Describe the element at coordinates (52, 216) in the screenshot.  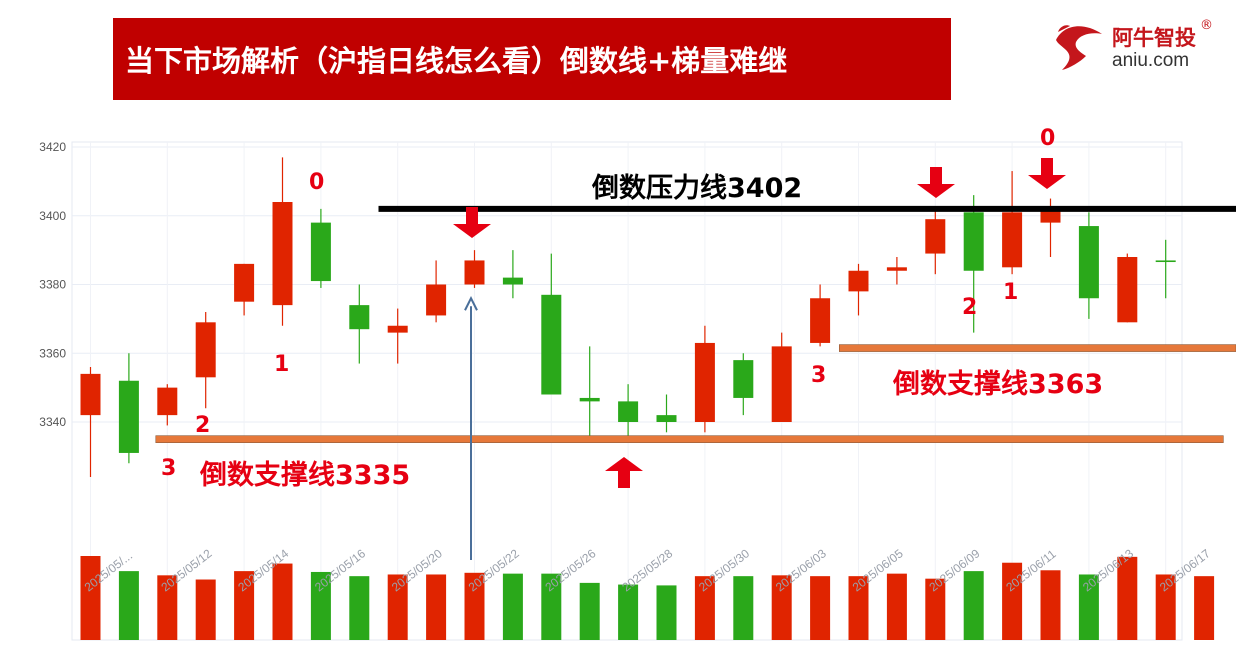
I see `y-tick-label: 3400` at that location.